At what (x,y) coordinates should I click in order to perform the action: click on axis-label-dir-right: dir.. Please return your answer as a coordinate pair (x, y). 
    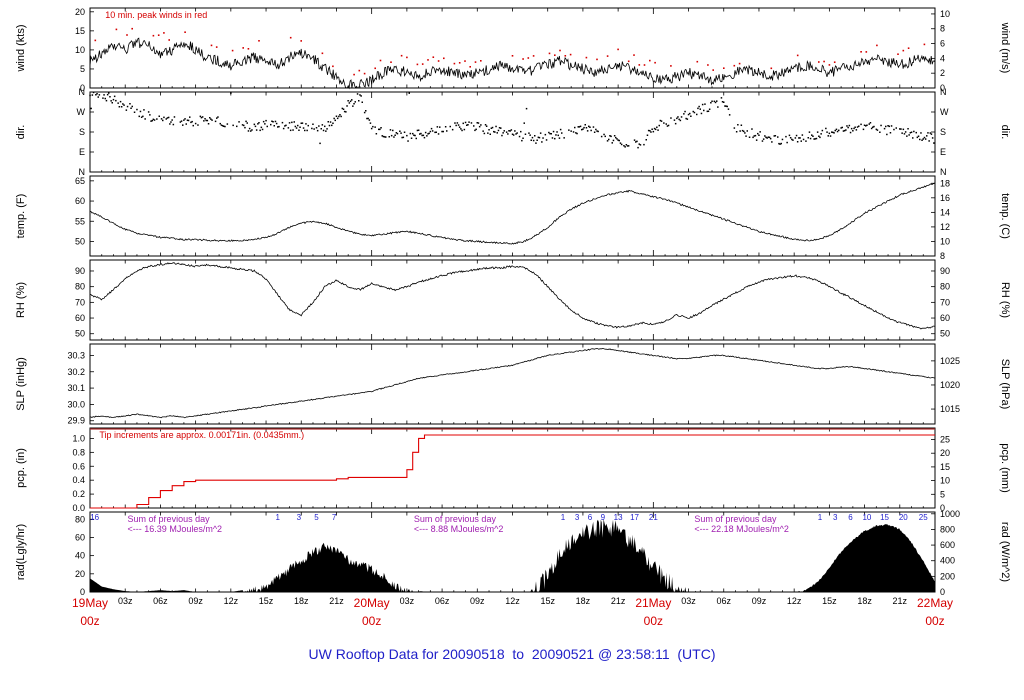
    Looking at the image, I should click on (1005, 132).